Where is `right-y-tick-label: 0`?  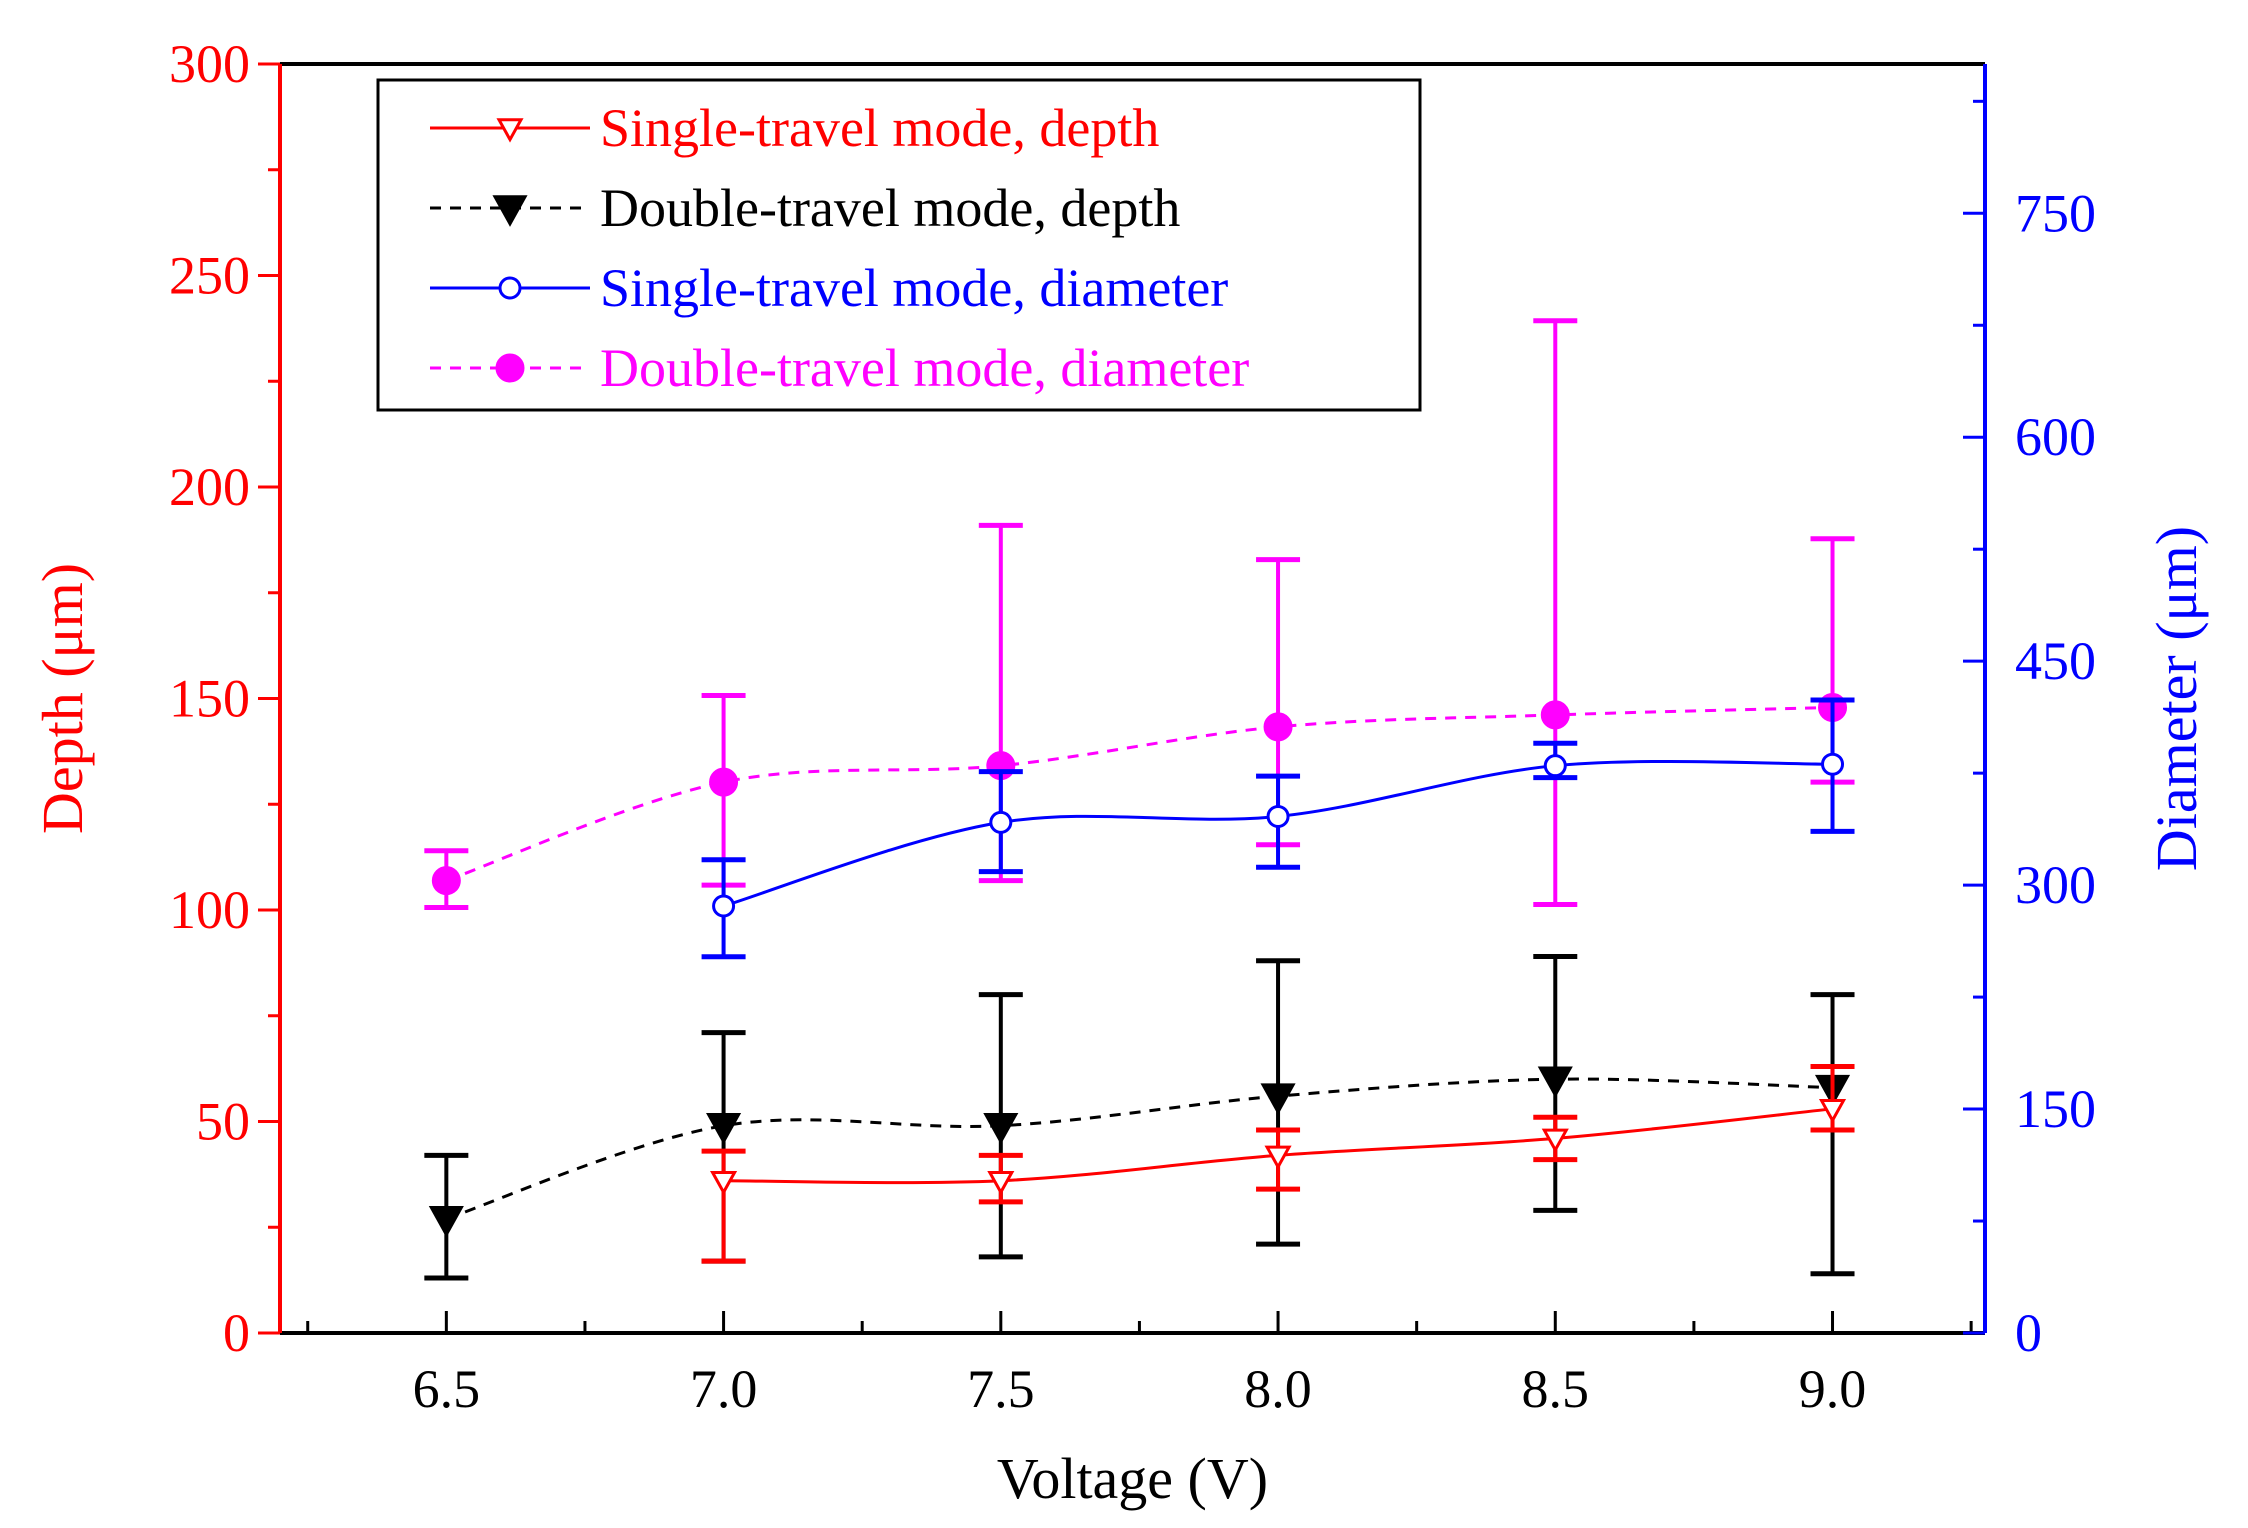 right-y-tick-label: 0 is located at coordinates (2028, 1333).